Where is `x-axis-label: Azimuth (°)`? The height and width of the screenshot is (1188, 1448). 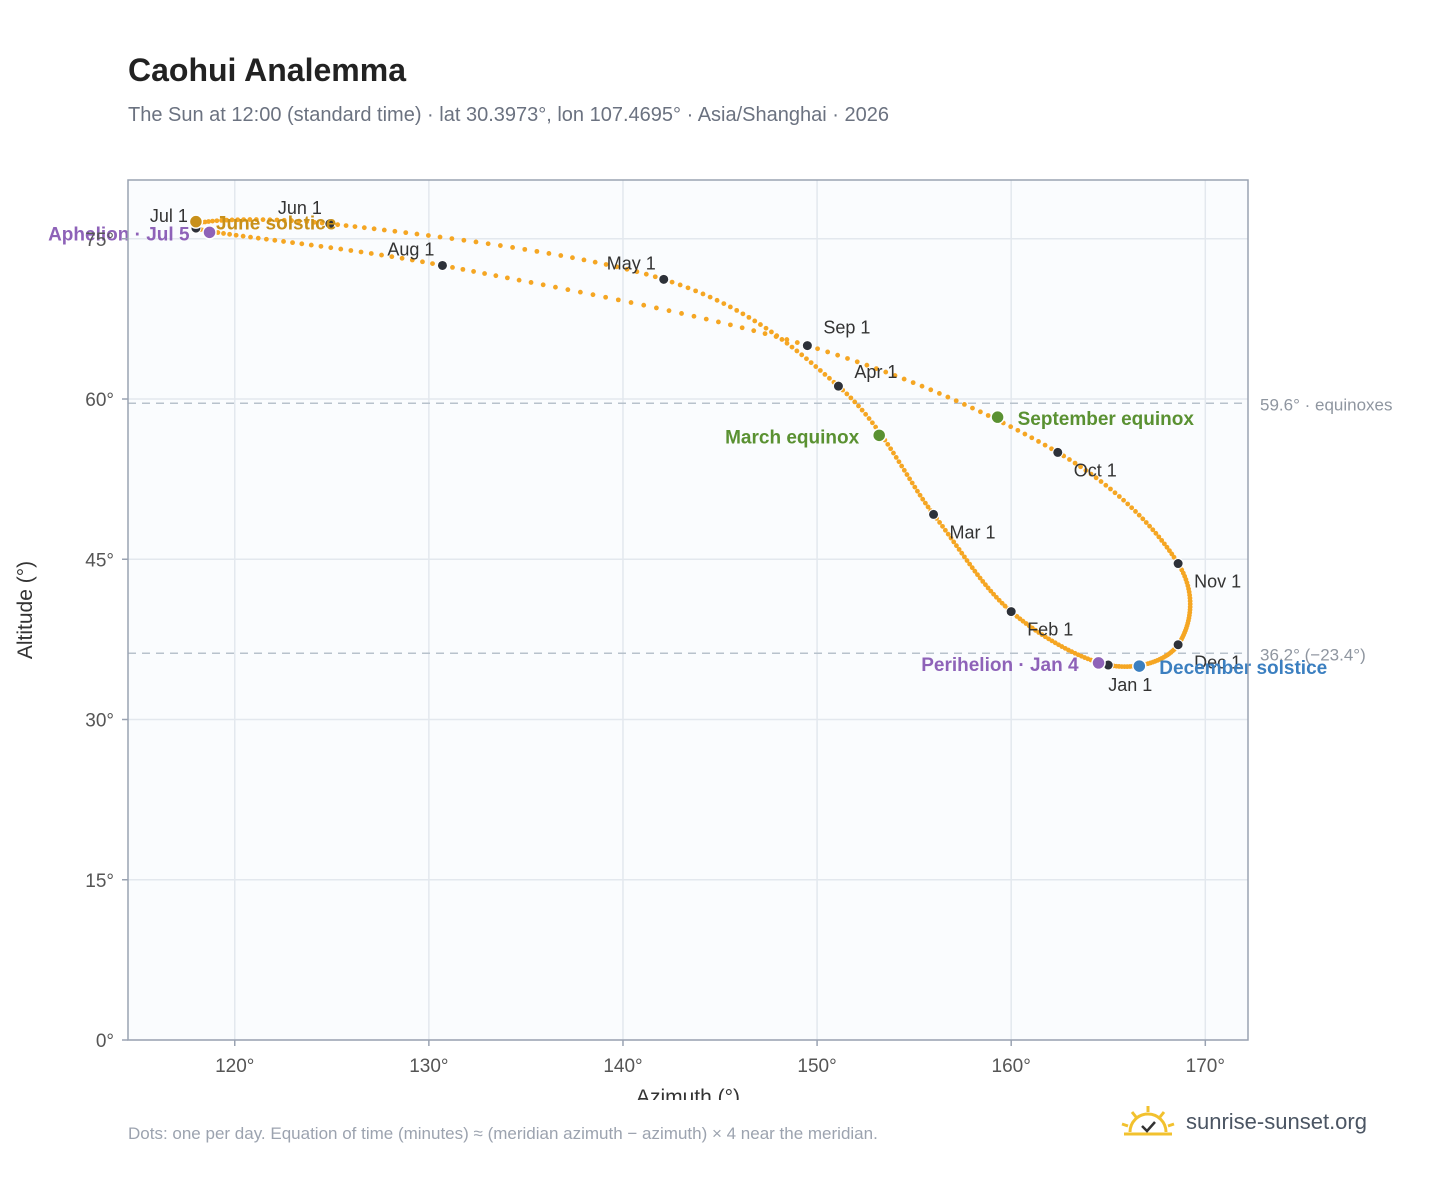
x-axis-label: Azimuth (°) is located at coordinates (688, 1093).